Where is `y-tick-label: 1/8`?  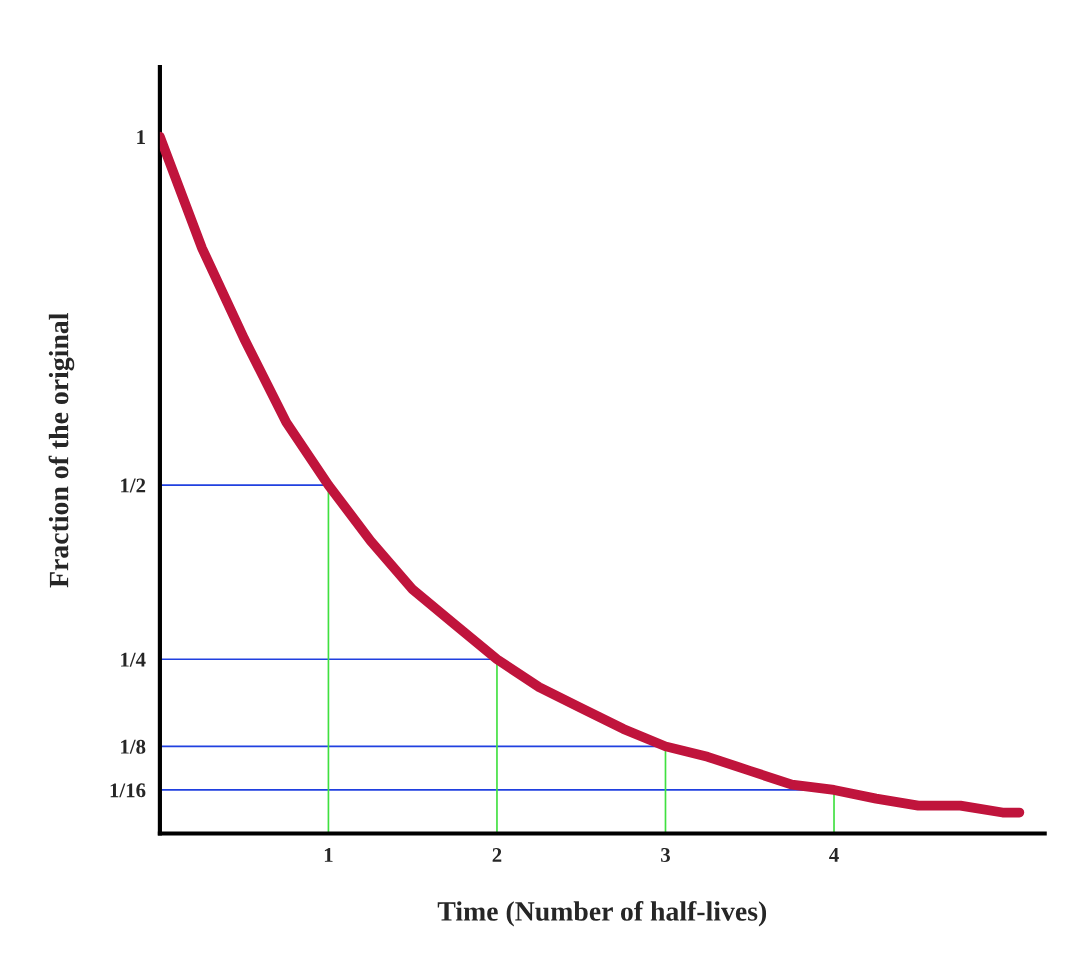
y-tick-label: 1/8 is located at coordinates (133, 746).